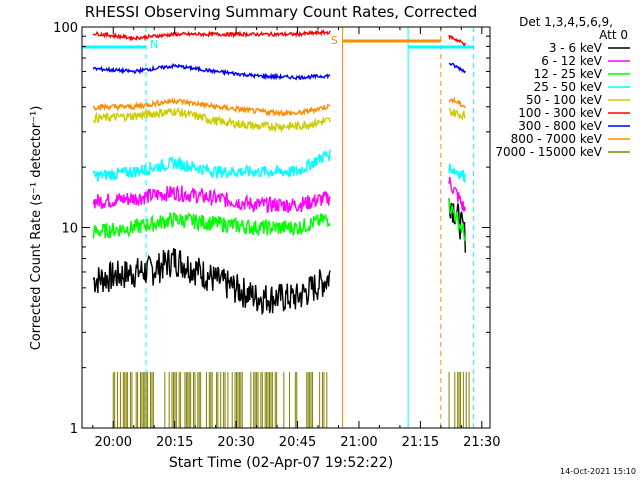 The width and height of the screenshot is (640, 480). What do you see at coordinates (598, 471) in the screenshot?
I see `timestamp: 14-Oct-2021 15:10` at bounding box center [598, 471].